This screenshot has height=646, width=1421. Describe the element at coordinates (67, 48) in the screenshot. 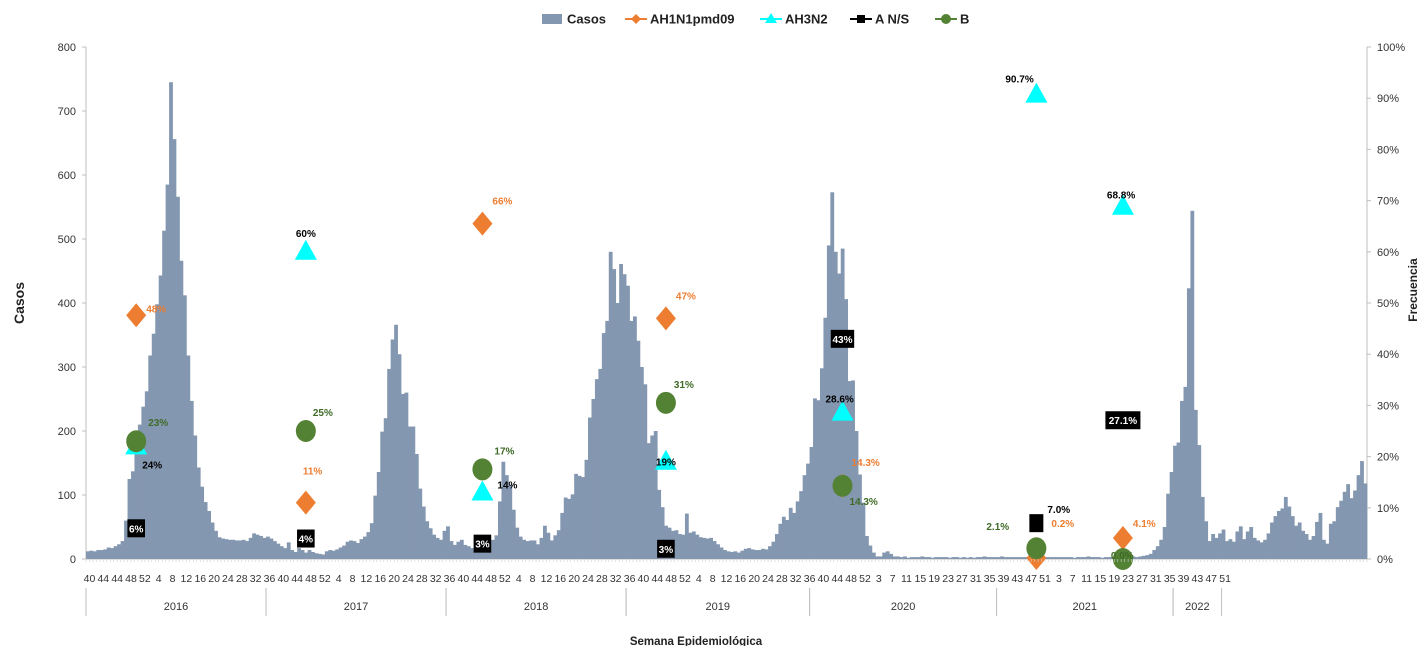

I see `y-left-tick-label: 800` at that location.